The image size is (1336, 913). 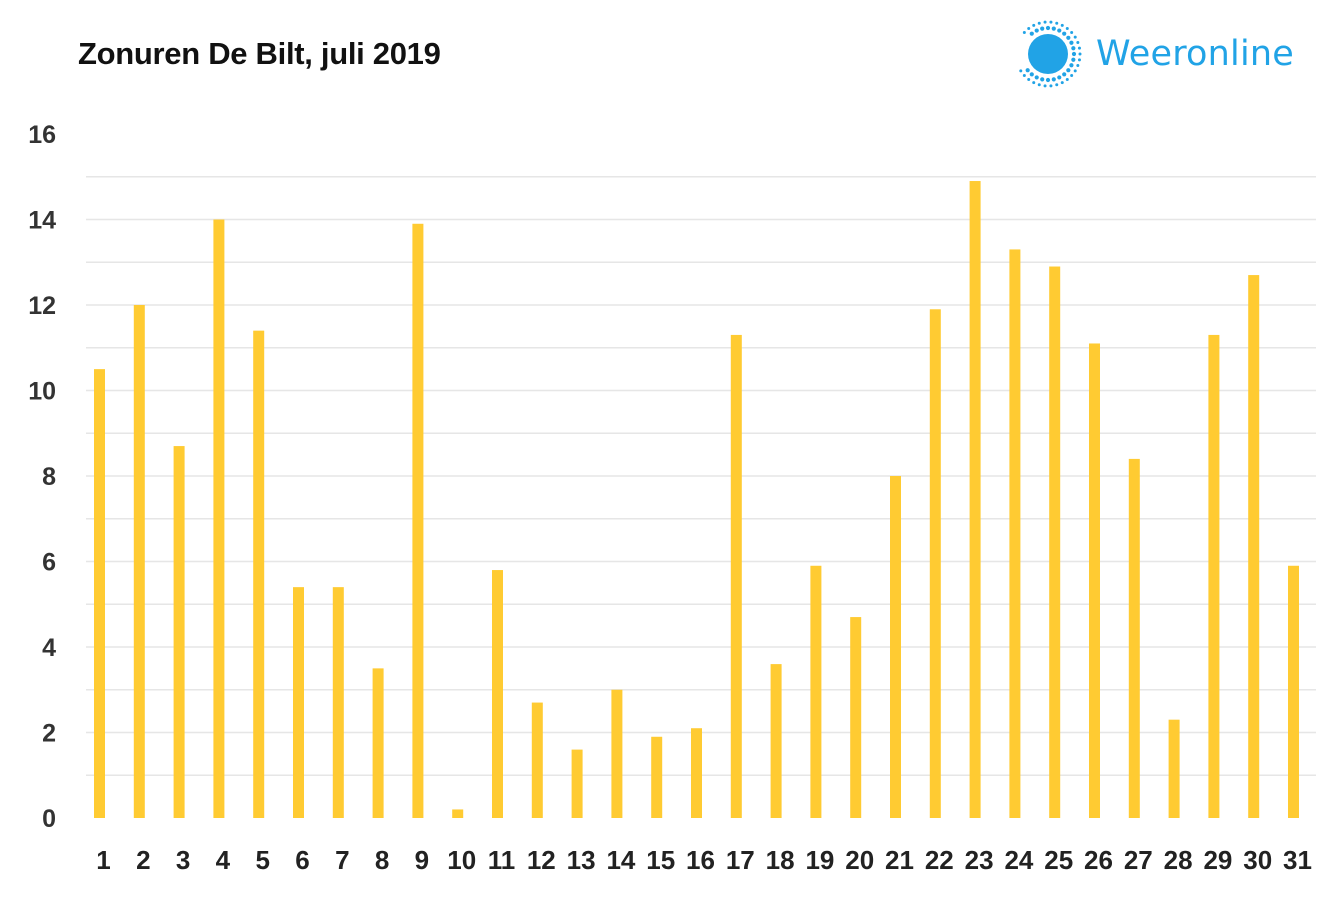 What do you see at coordinates (49, 819) in the screenshot?
I see `y-tick-label: 0` at bounding box center [49, 819].